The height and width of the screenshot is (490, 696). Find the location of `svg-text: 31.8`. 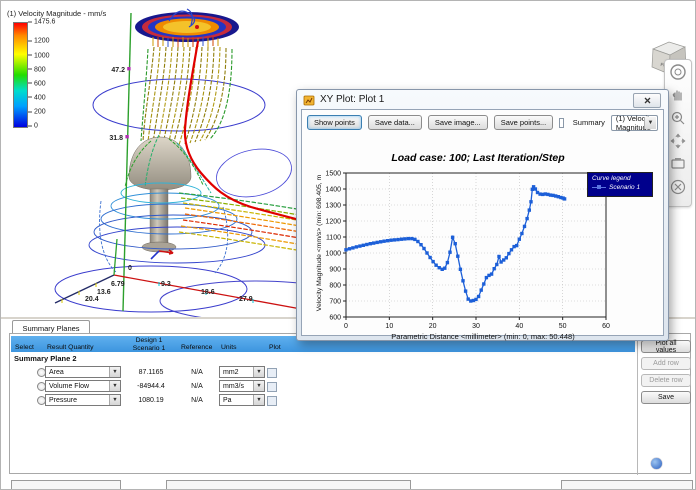

svg-text: 31.8 is located at coordinates (116, 138).